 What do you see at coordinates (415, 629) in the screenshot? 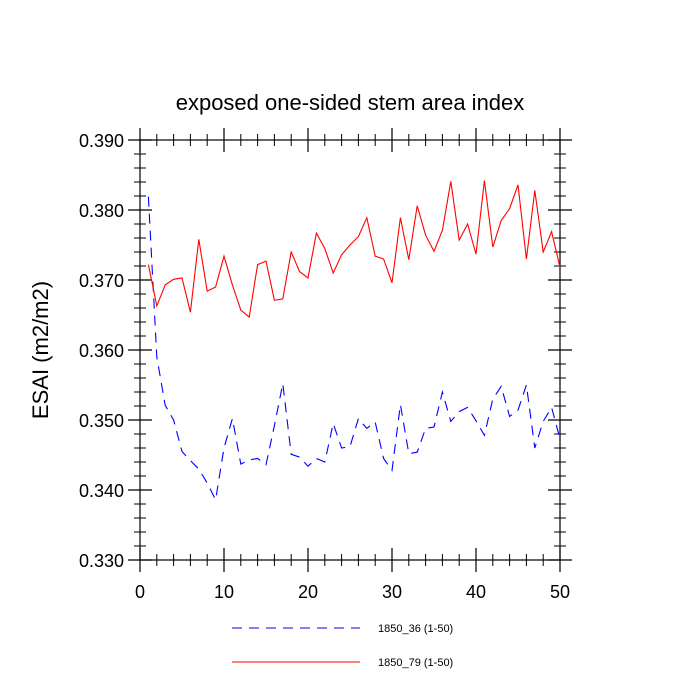
I see `legend-label-1: 1850_36 (1-50)` at bounding box center [415, 629].